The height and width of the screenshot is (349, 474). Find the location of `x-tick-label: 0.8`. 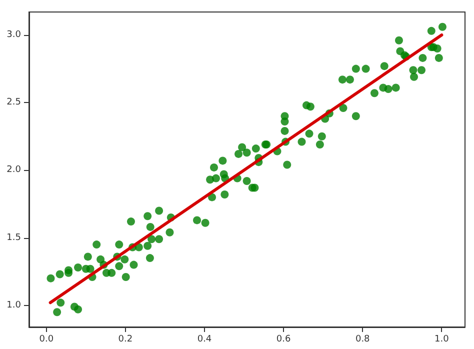

x-tick-label: 0.8 is located at coordinates (362, 339).